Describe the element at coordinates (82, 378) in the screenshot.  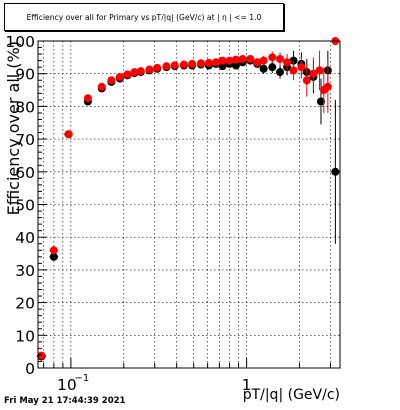
I see `x-tick-label-exponent: −1` at that location.